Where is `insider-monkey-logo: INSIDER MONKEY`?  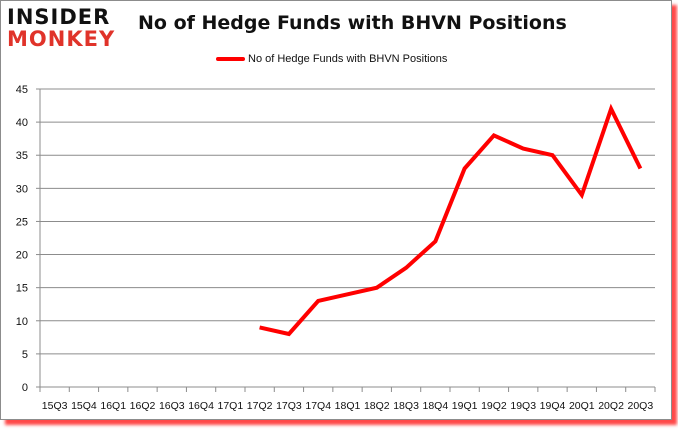 insider-monkey-logo: INSIDER MONKEY is located at coordinates (67, 31).